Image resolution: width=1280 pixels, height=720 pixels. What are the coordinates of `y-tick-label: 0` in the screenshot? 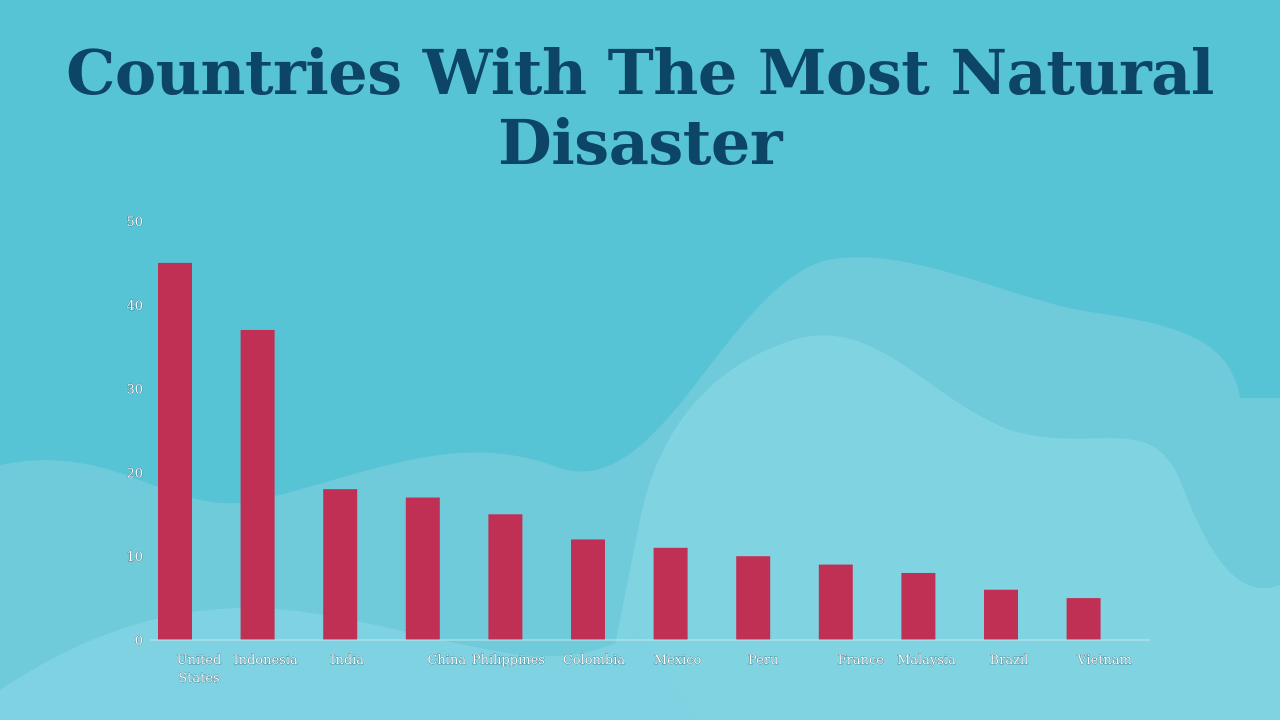 It's located at (139, 641).